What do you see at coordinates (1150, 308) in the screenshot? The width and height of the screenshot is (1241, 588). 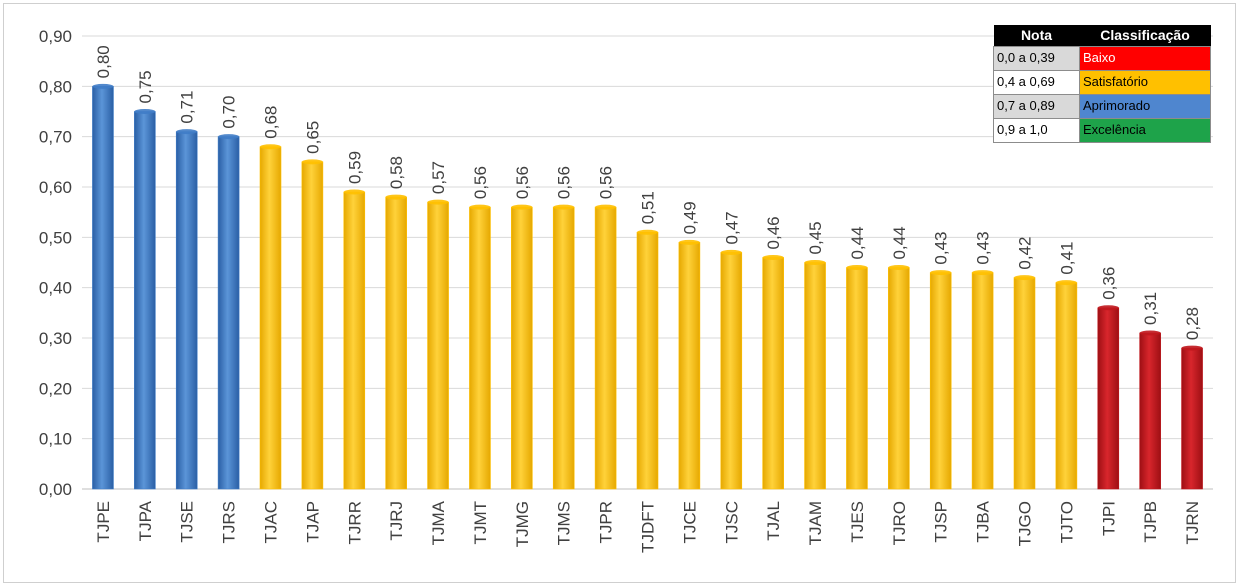 I see `data-label: 0,31` at bounding box center [1150, 308].